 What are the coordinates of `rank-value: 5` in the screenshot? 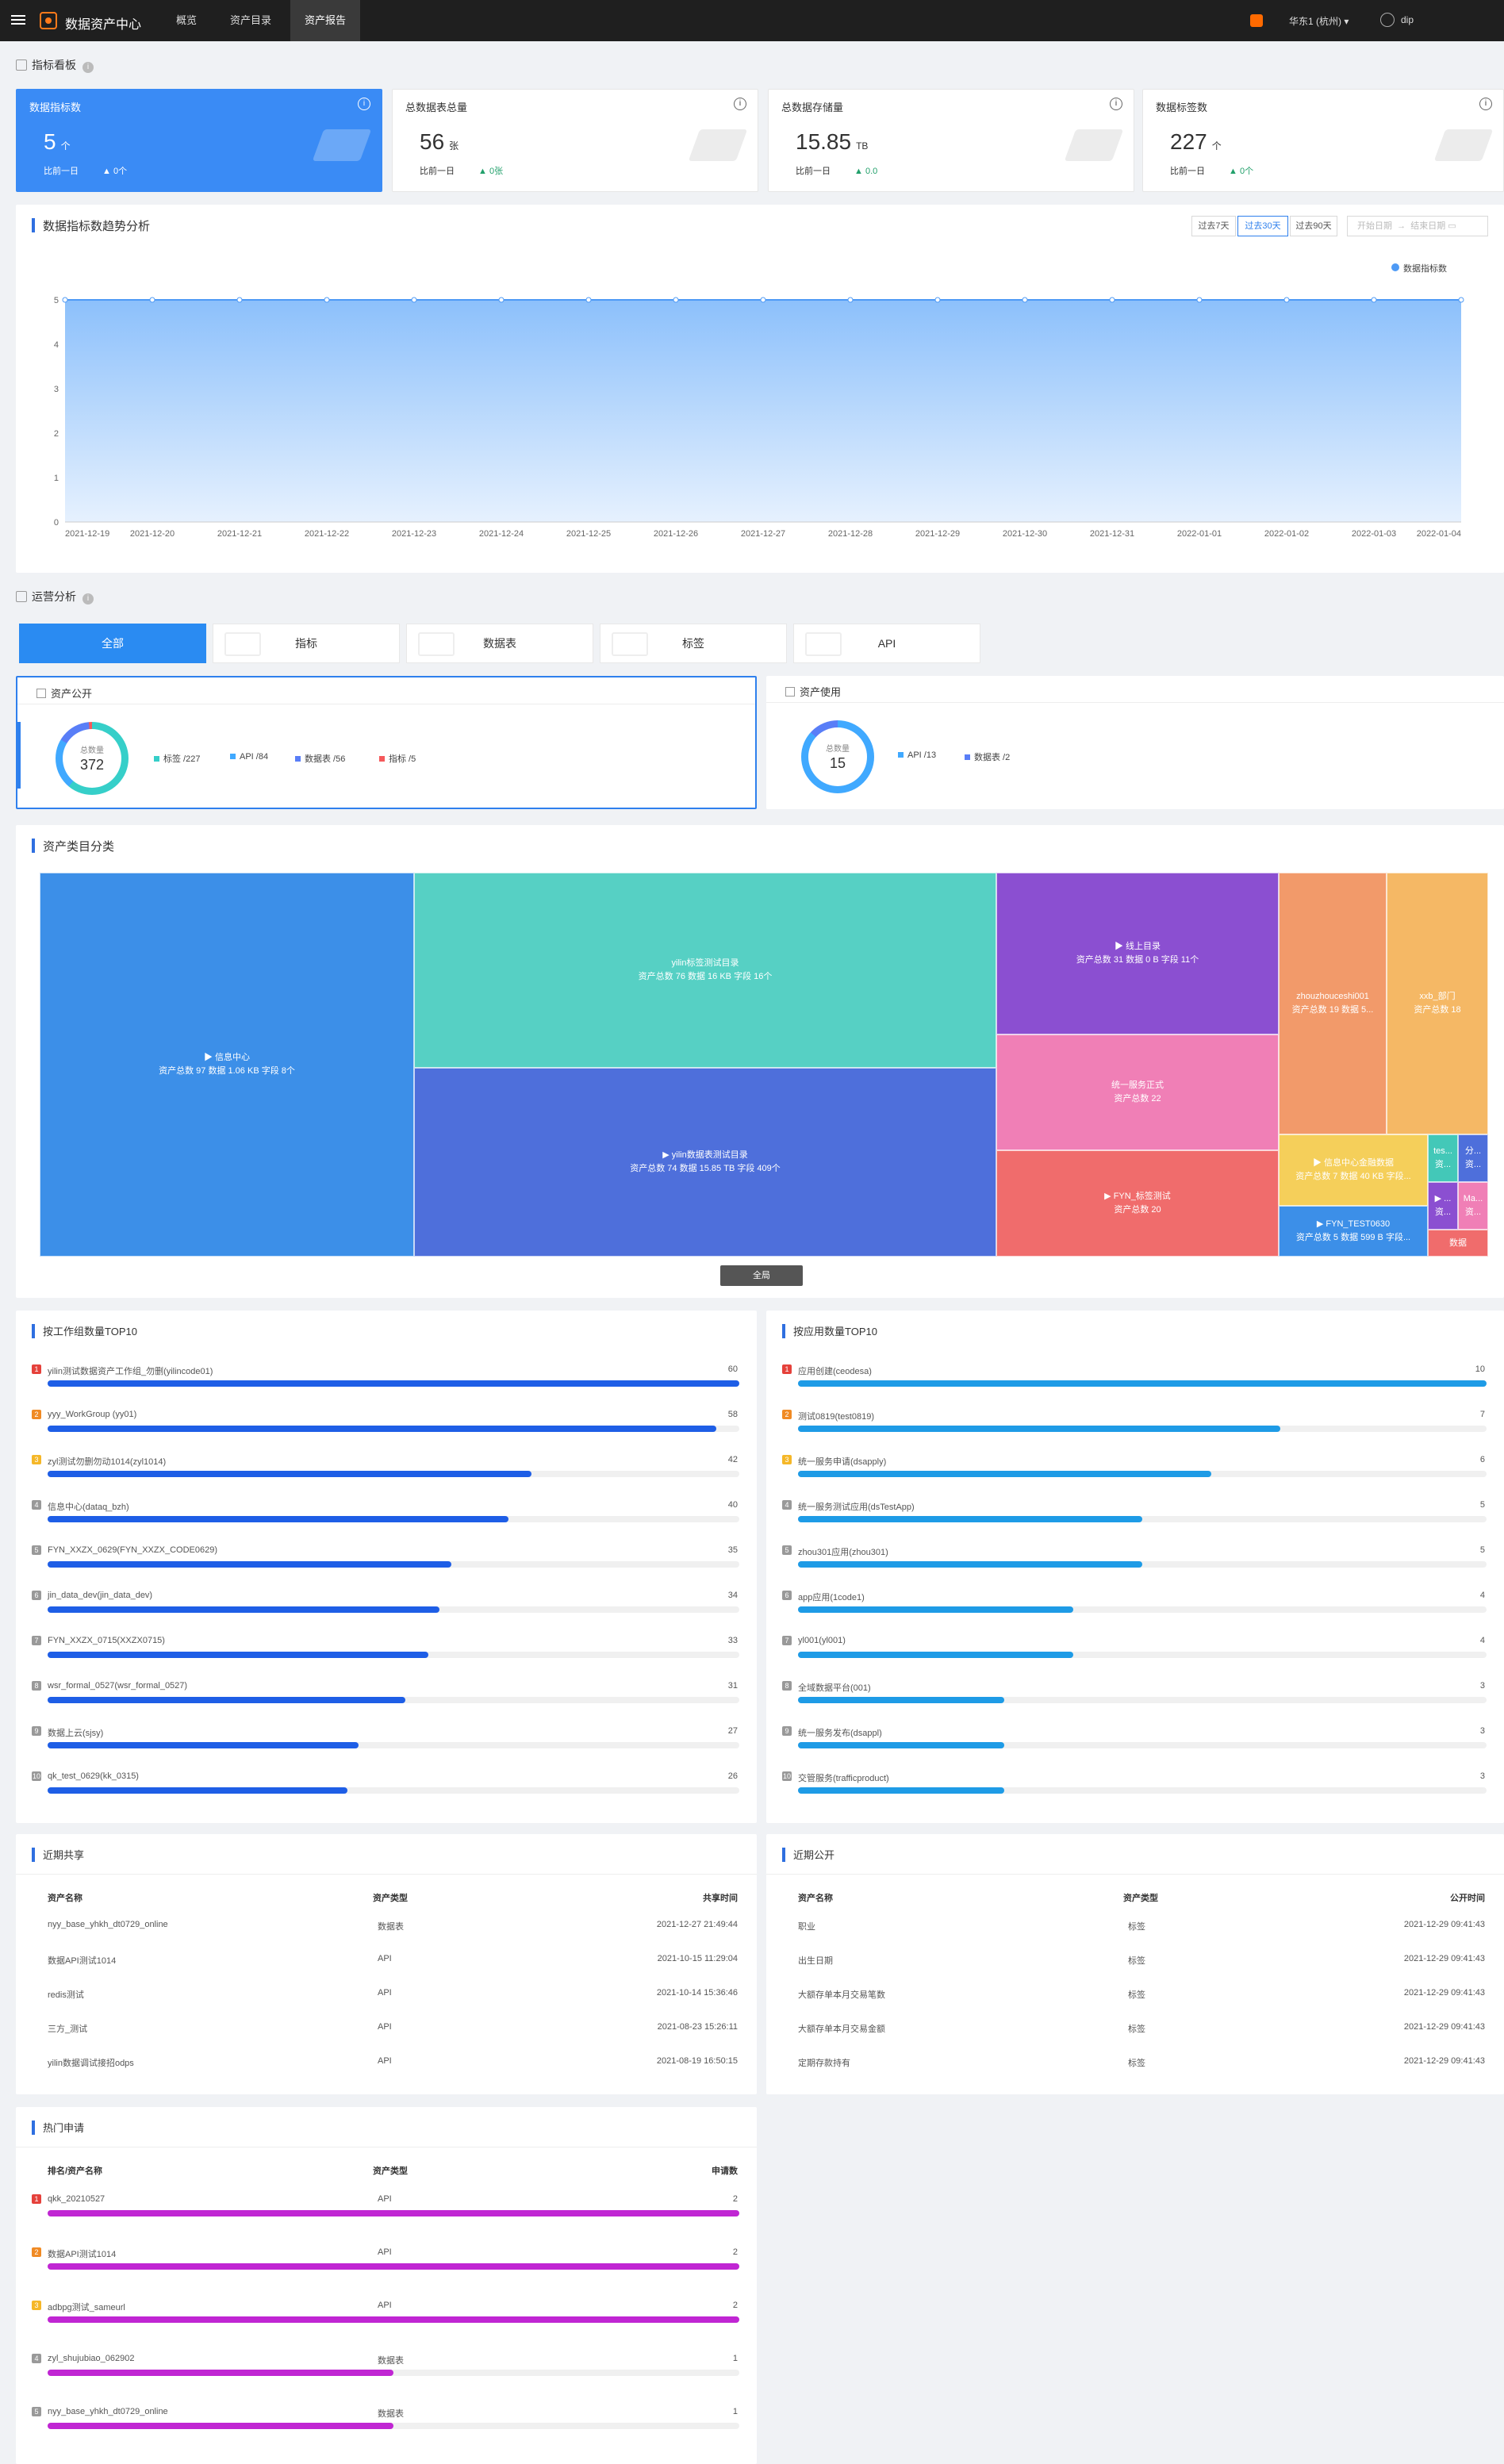 It's located at (1482, 1505).